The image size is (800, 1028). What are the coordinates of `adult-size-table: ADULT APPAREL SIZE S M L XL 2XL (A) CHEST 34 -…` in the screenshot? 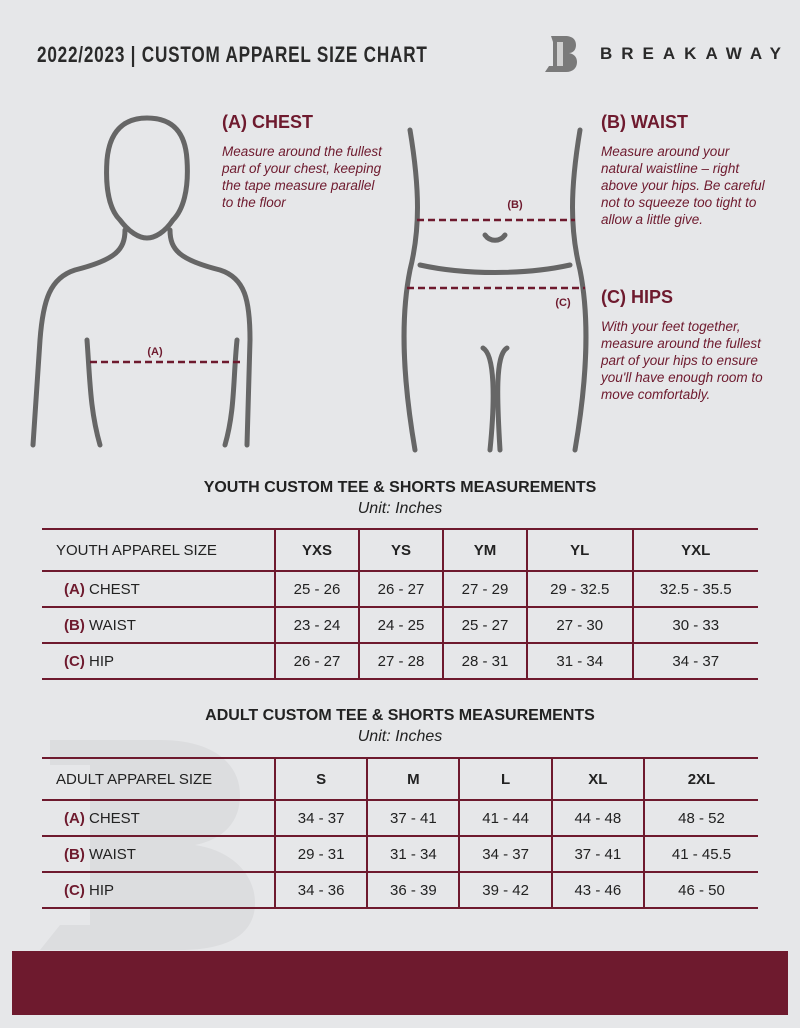 It's located at (400, 833).